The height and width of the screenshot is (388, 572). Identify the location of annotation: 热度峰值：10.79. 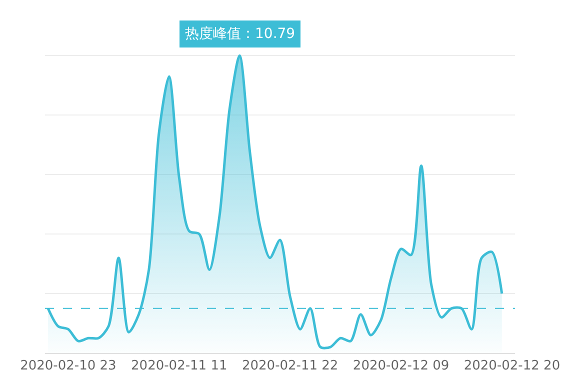
(240, 34).